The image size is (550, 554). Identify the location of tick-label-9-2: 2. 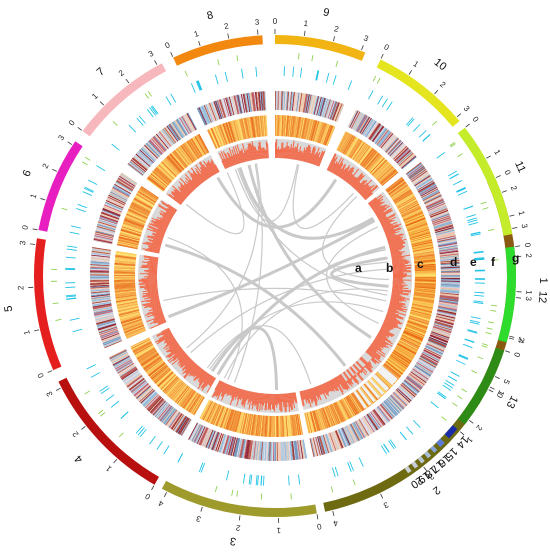
(336, 29).